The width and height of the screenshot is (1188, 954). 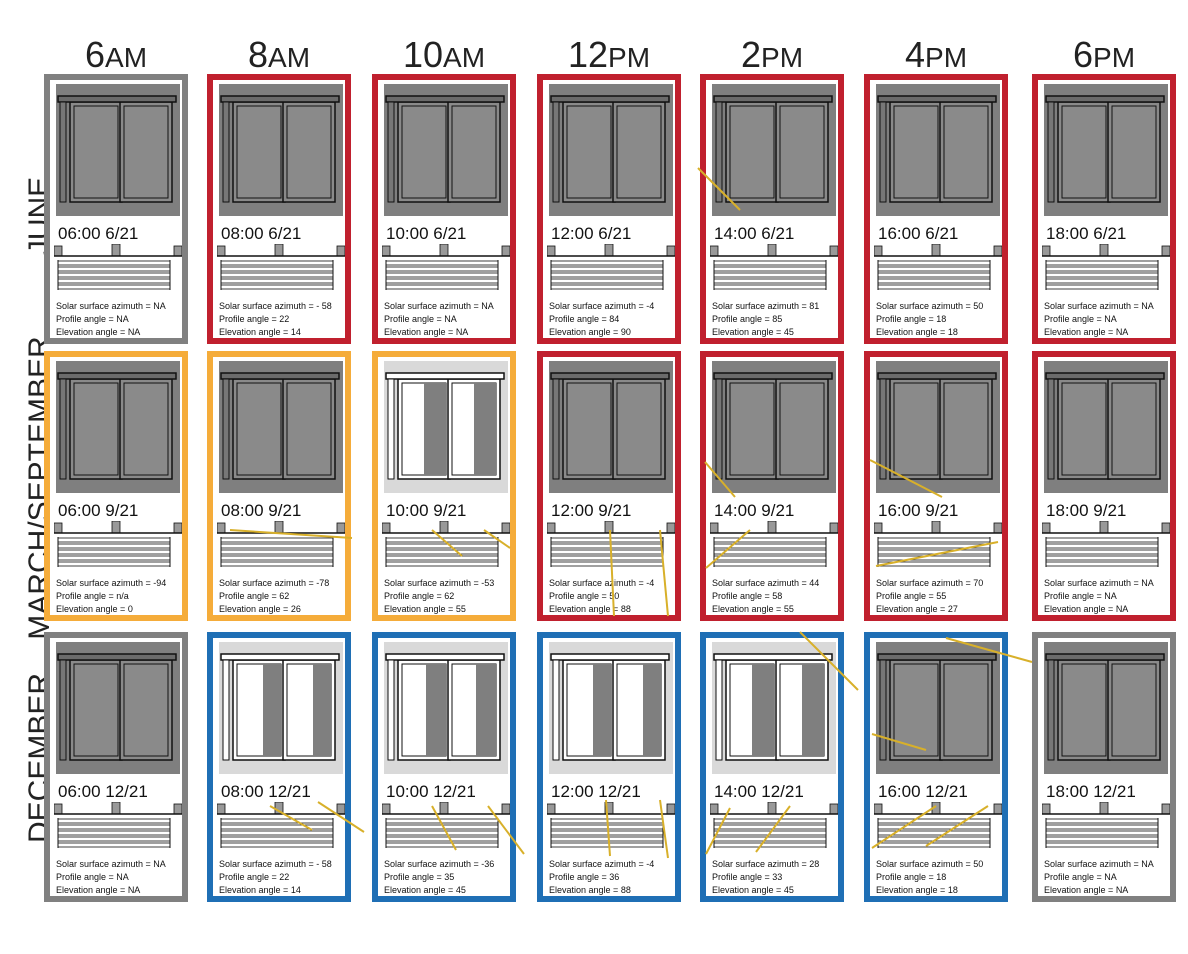 I want to click on column-hour: 2, so click(x=751, y=54).